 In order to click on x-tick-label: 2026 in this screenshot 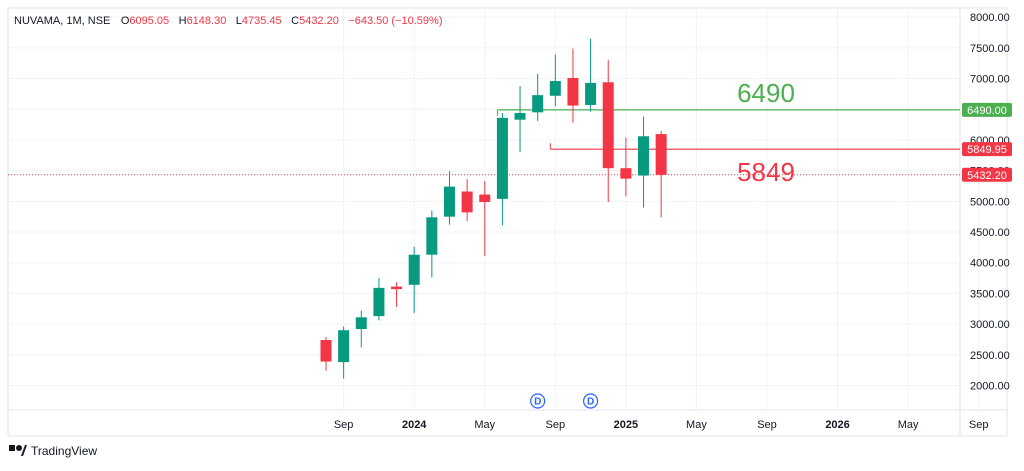, I will do `click(837, 425)`.